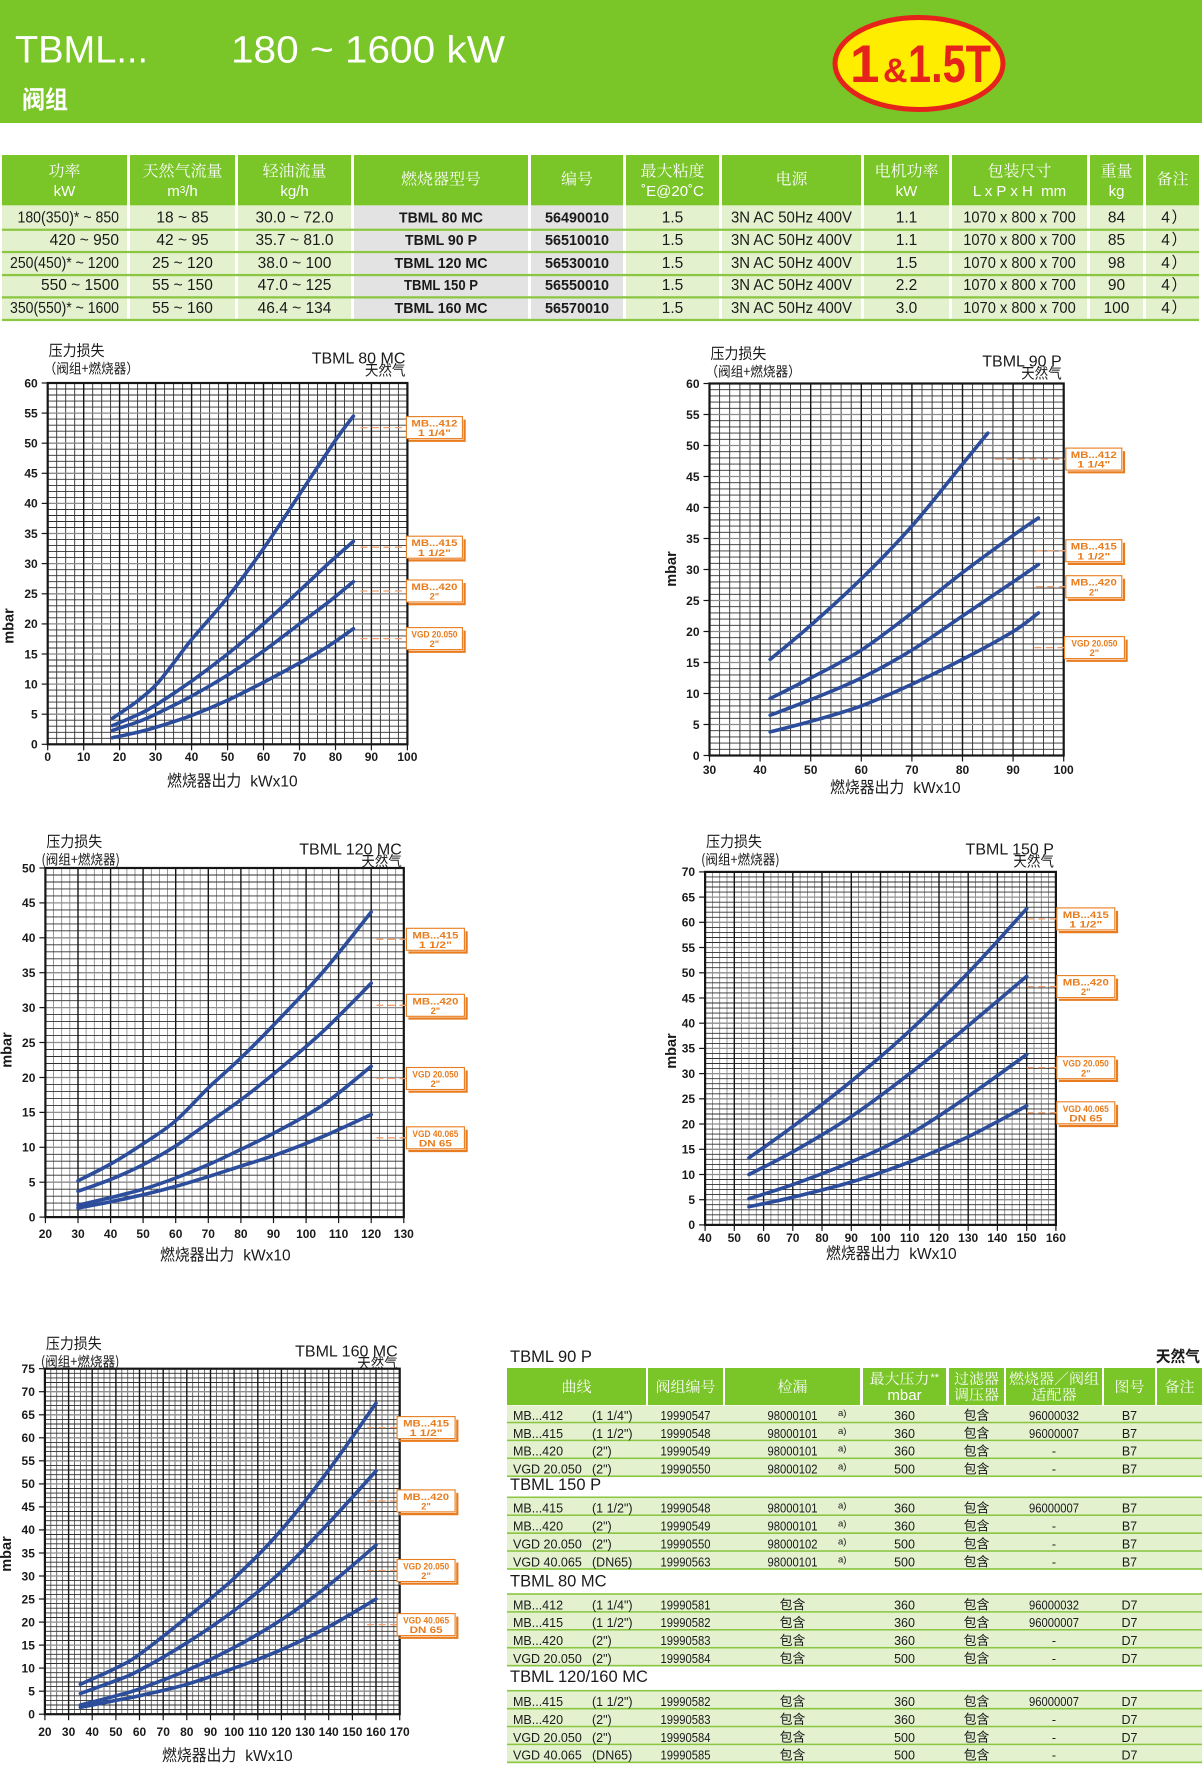 Image resolution: width=1202 pixels, height=1784 pixels. Describe the element at coordinates (904, 1527) in the screenshot. I see `svg-text: 360` at that location.